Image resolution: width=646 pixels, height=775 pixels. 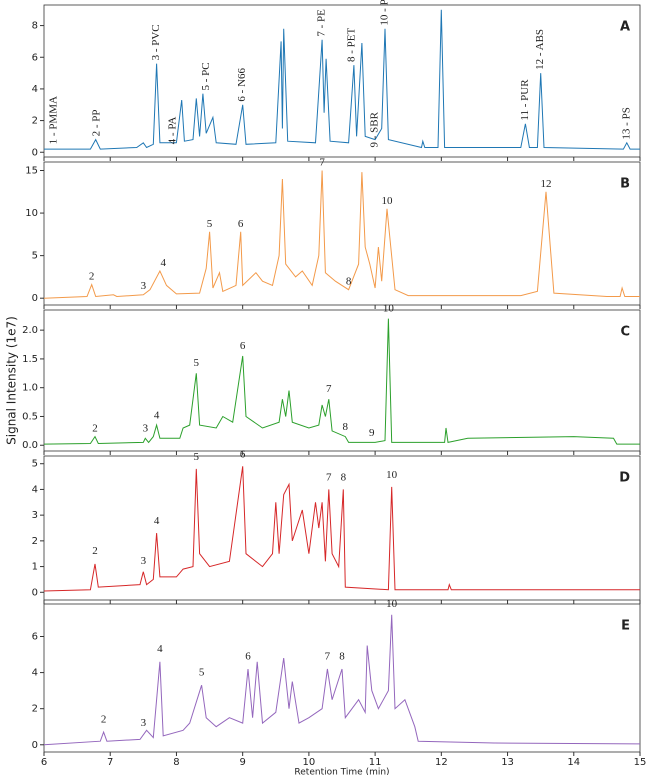 What do you see at coordinates (625, 626) in the screenshot?
I see `panel-label: E` at bounding box center [625, 626].